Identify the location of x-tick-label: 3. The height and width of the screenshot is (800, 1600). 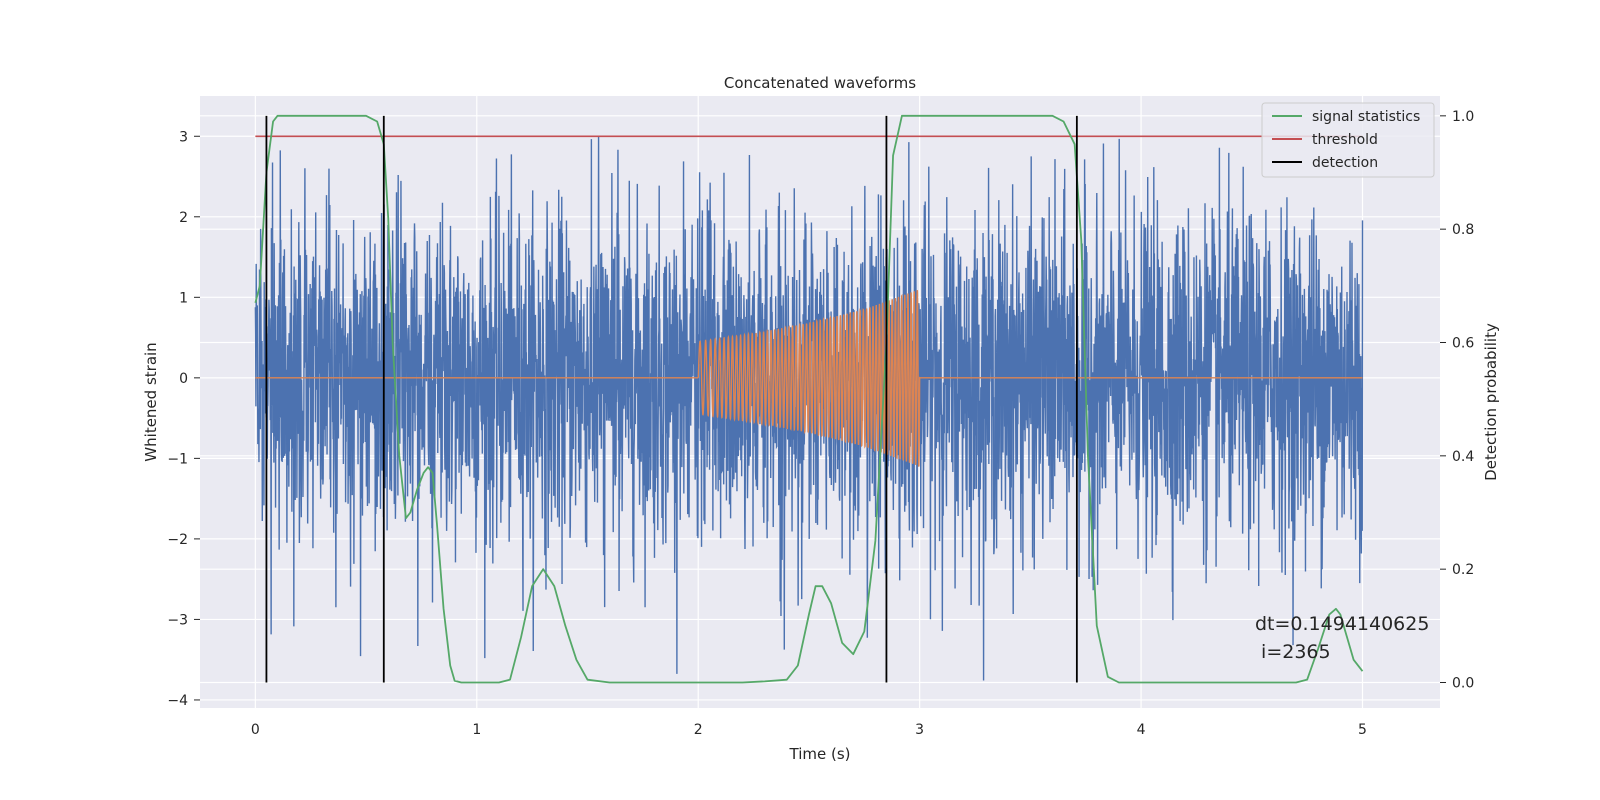
(919, 730).